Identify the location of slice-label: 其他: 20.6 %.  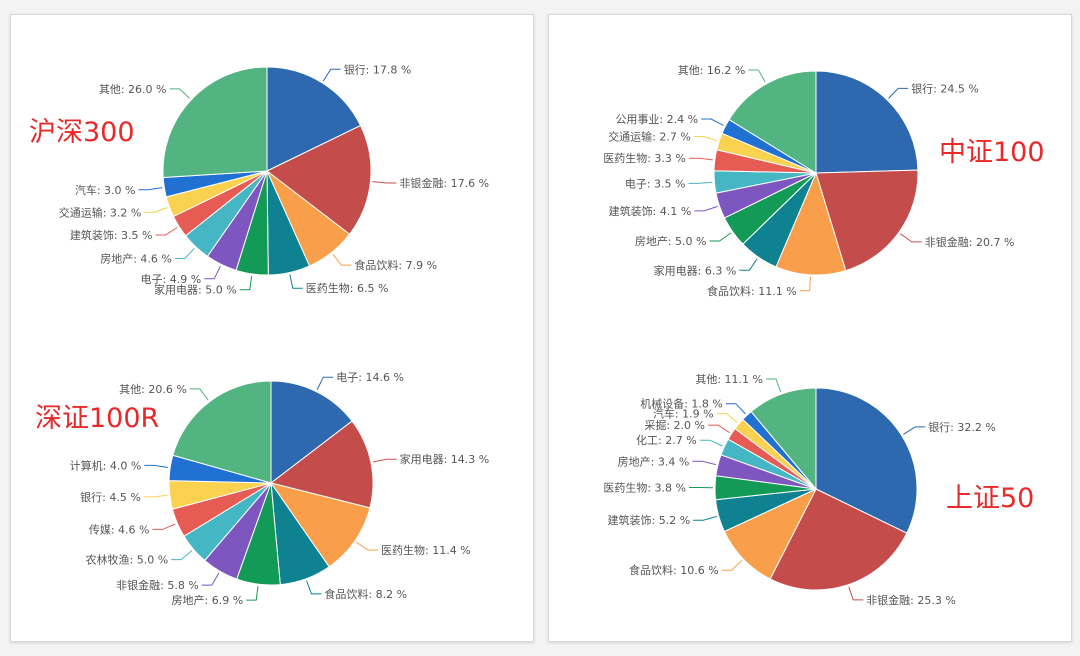
(153, 389).